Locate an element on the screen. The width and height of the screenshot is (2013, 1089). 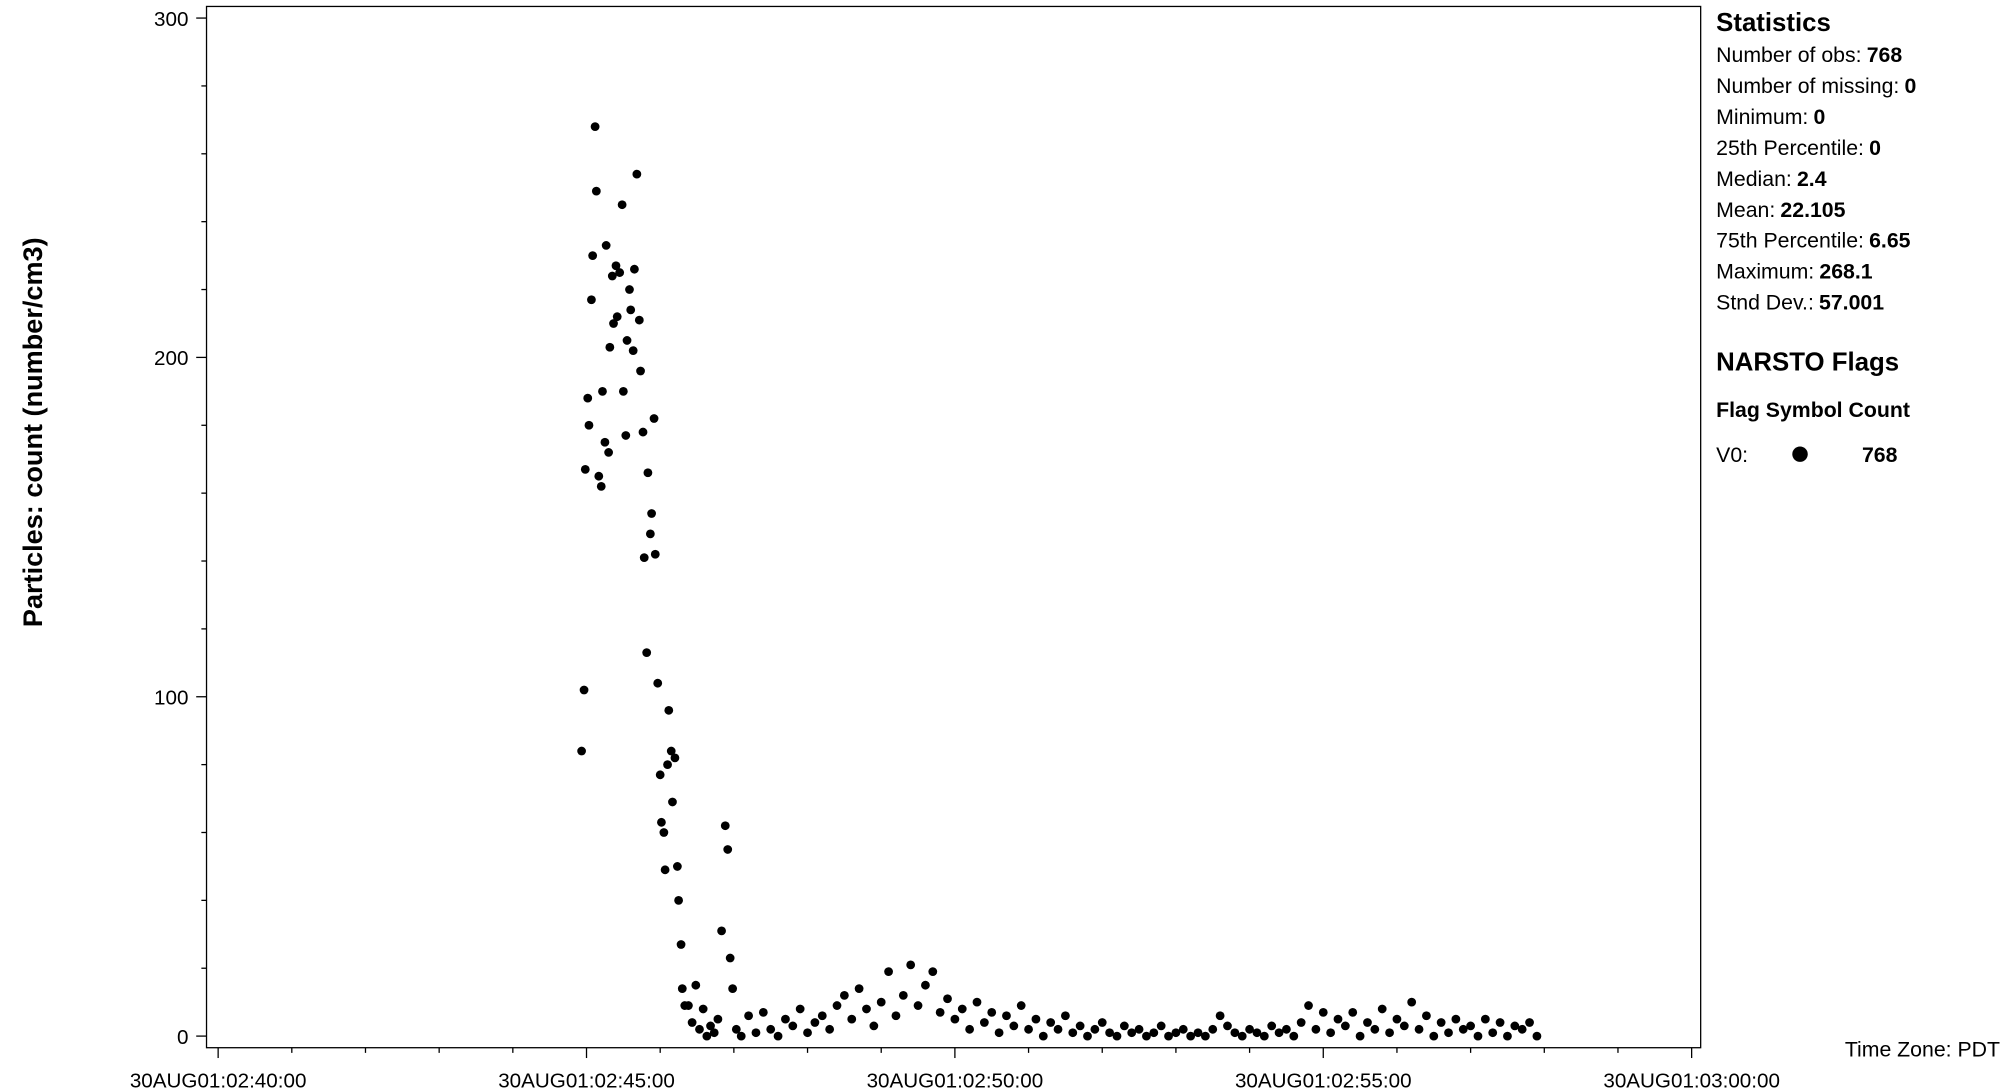
stat-line: Number of obs: 768 is located at coordinates (1809, 55).